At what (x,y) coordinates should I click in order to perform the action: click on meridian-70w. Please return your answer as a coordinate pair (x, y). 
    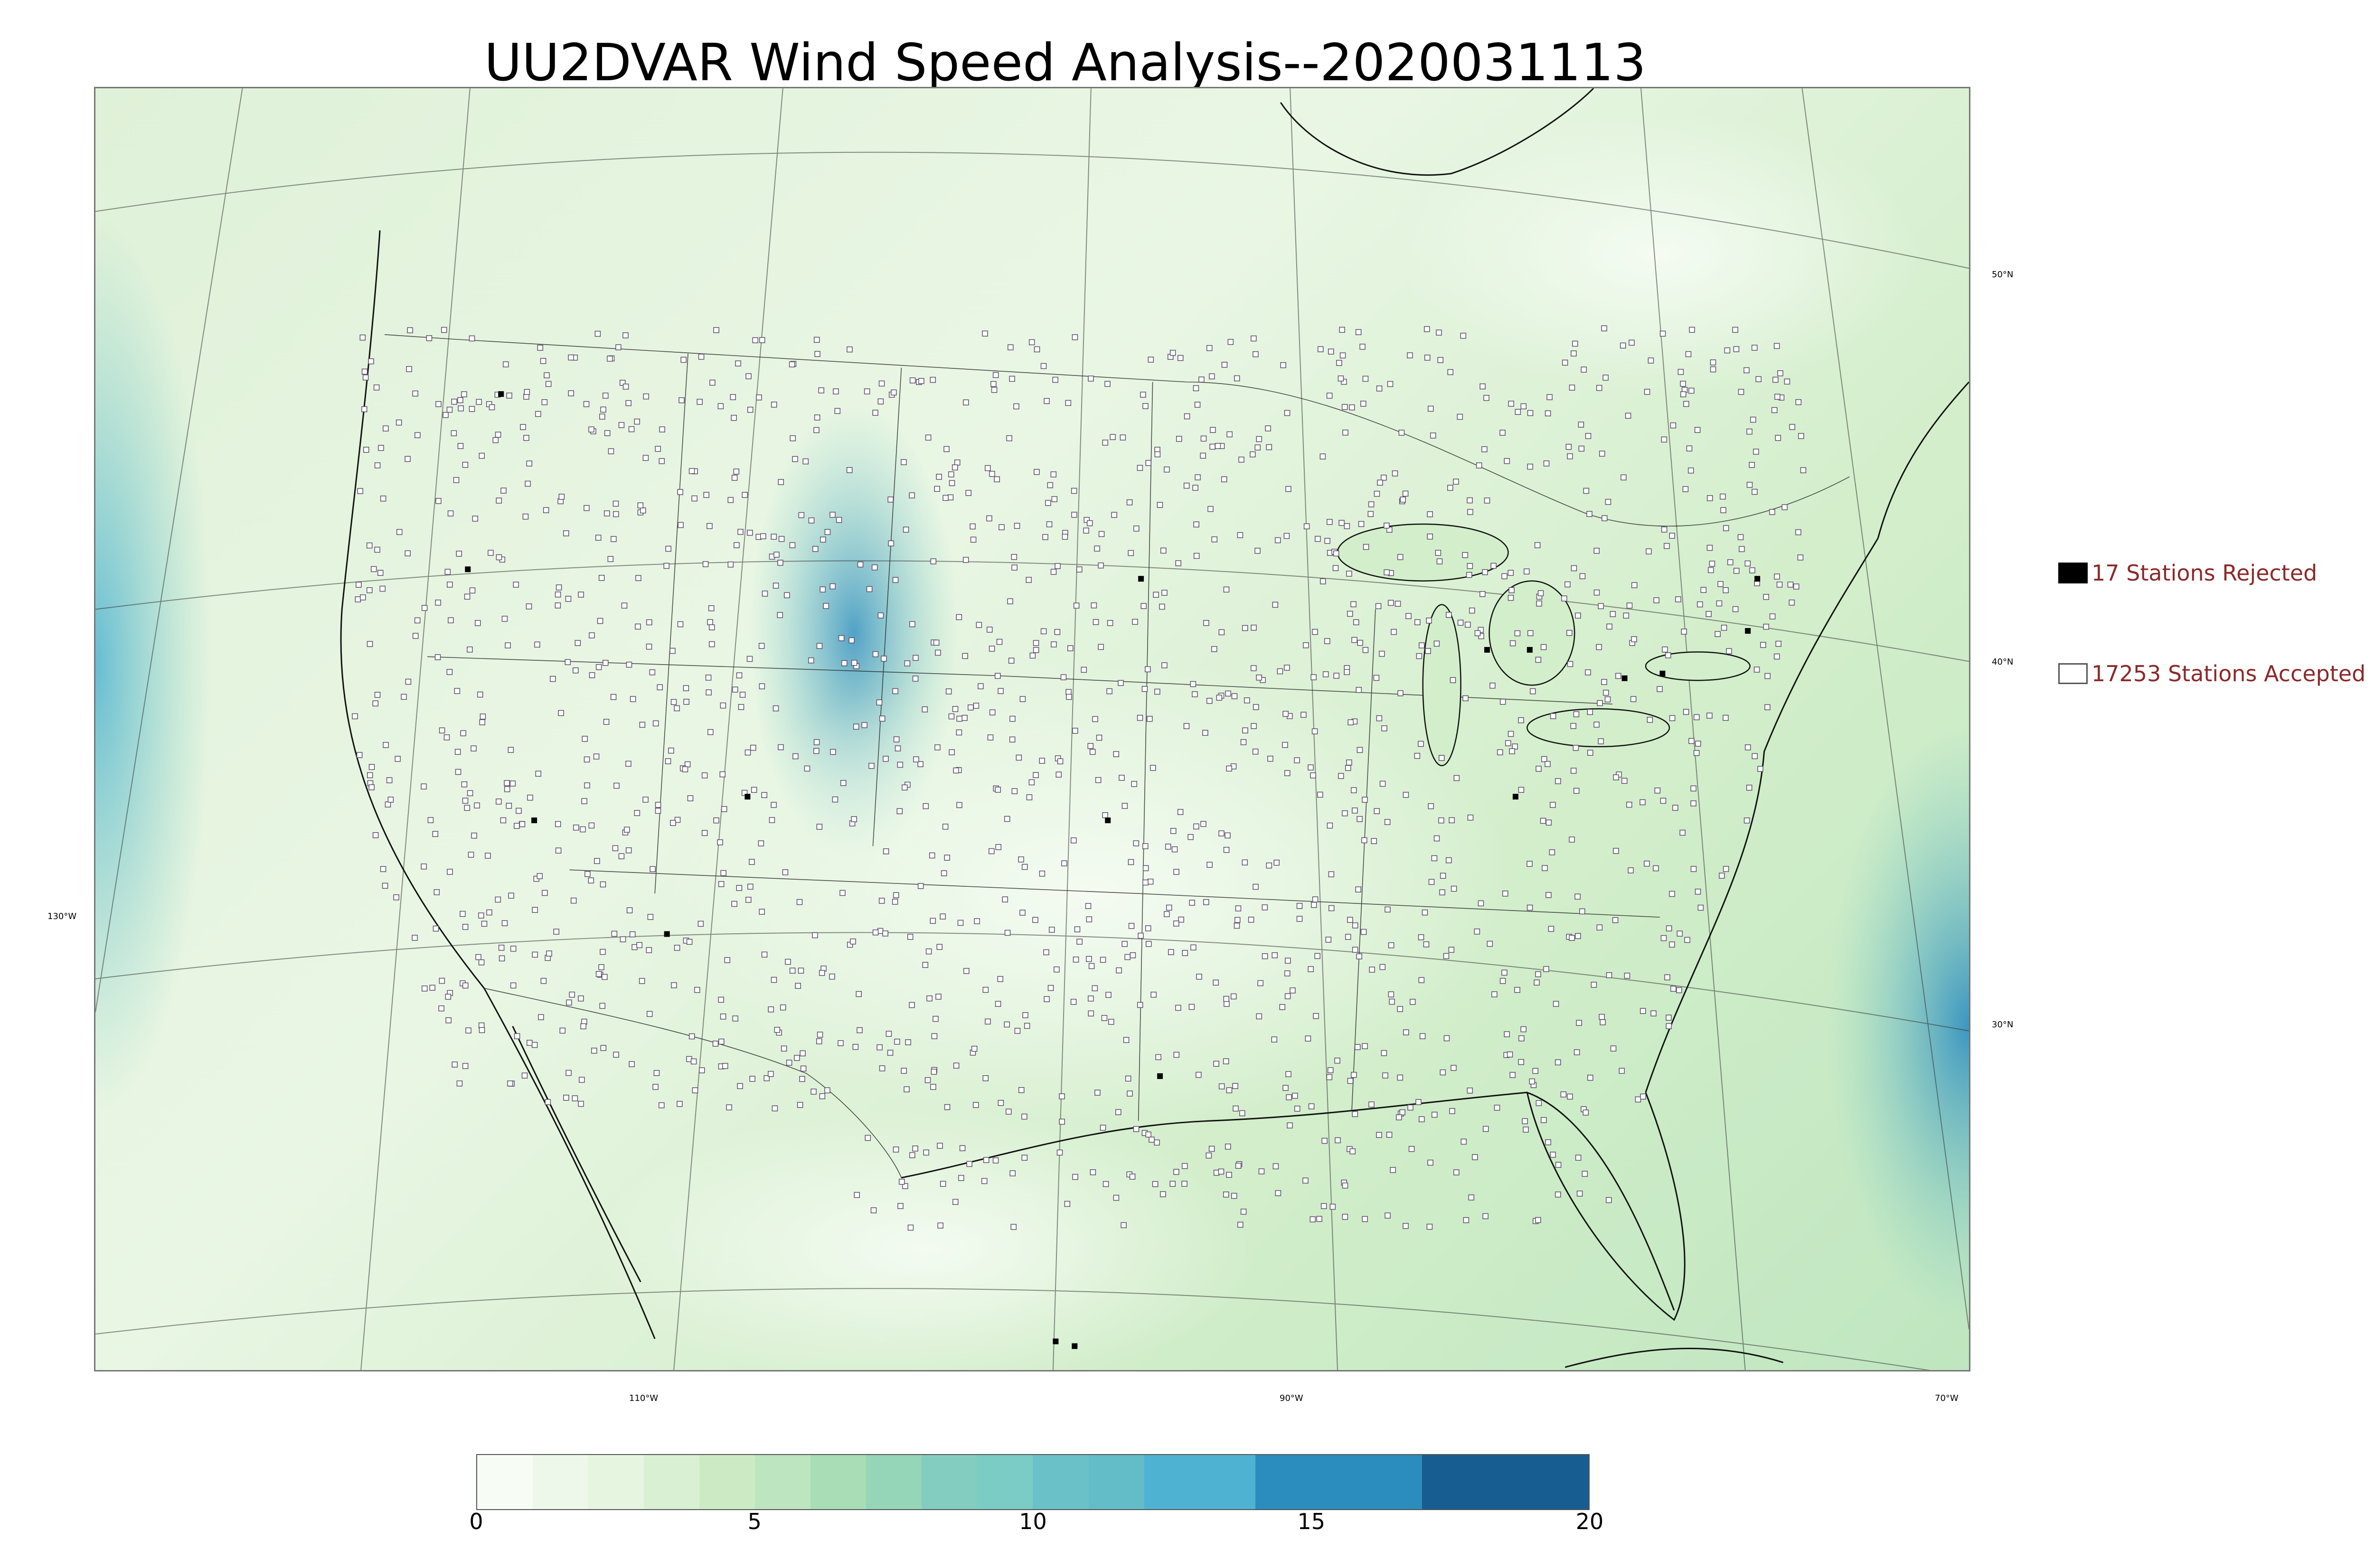
    Looking at the image, I should click on (1885, 709).